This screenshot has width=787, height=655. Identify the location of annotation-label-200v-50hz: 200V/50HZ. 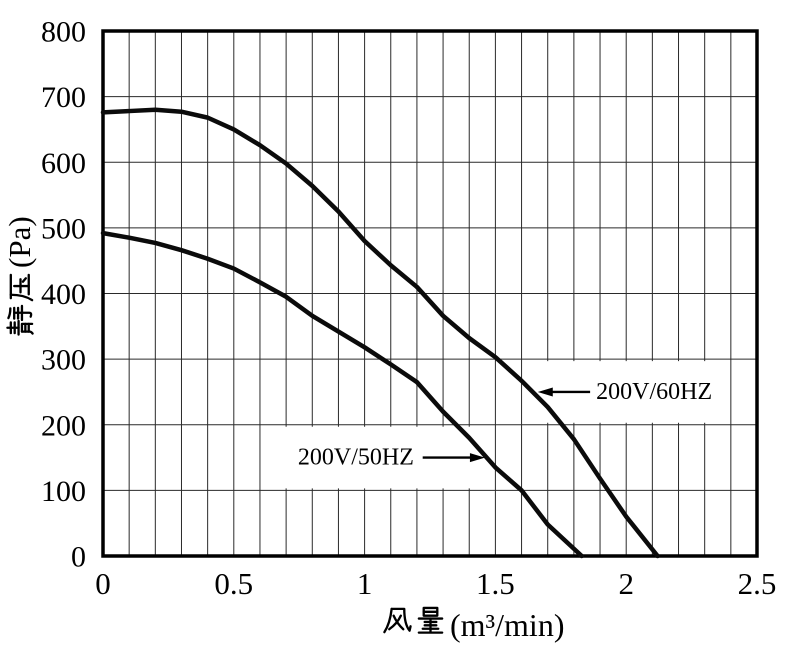
(356, 458).